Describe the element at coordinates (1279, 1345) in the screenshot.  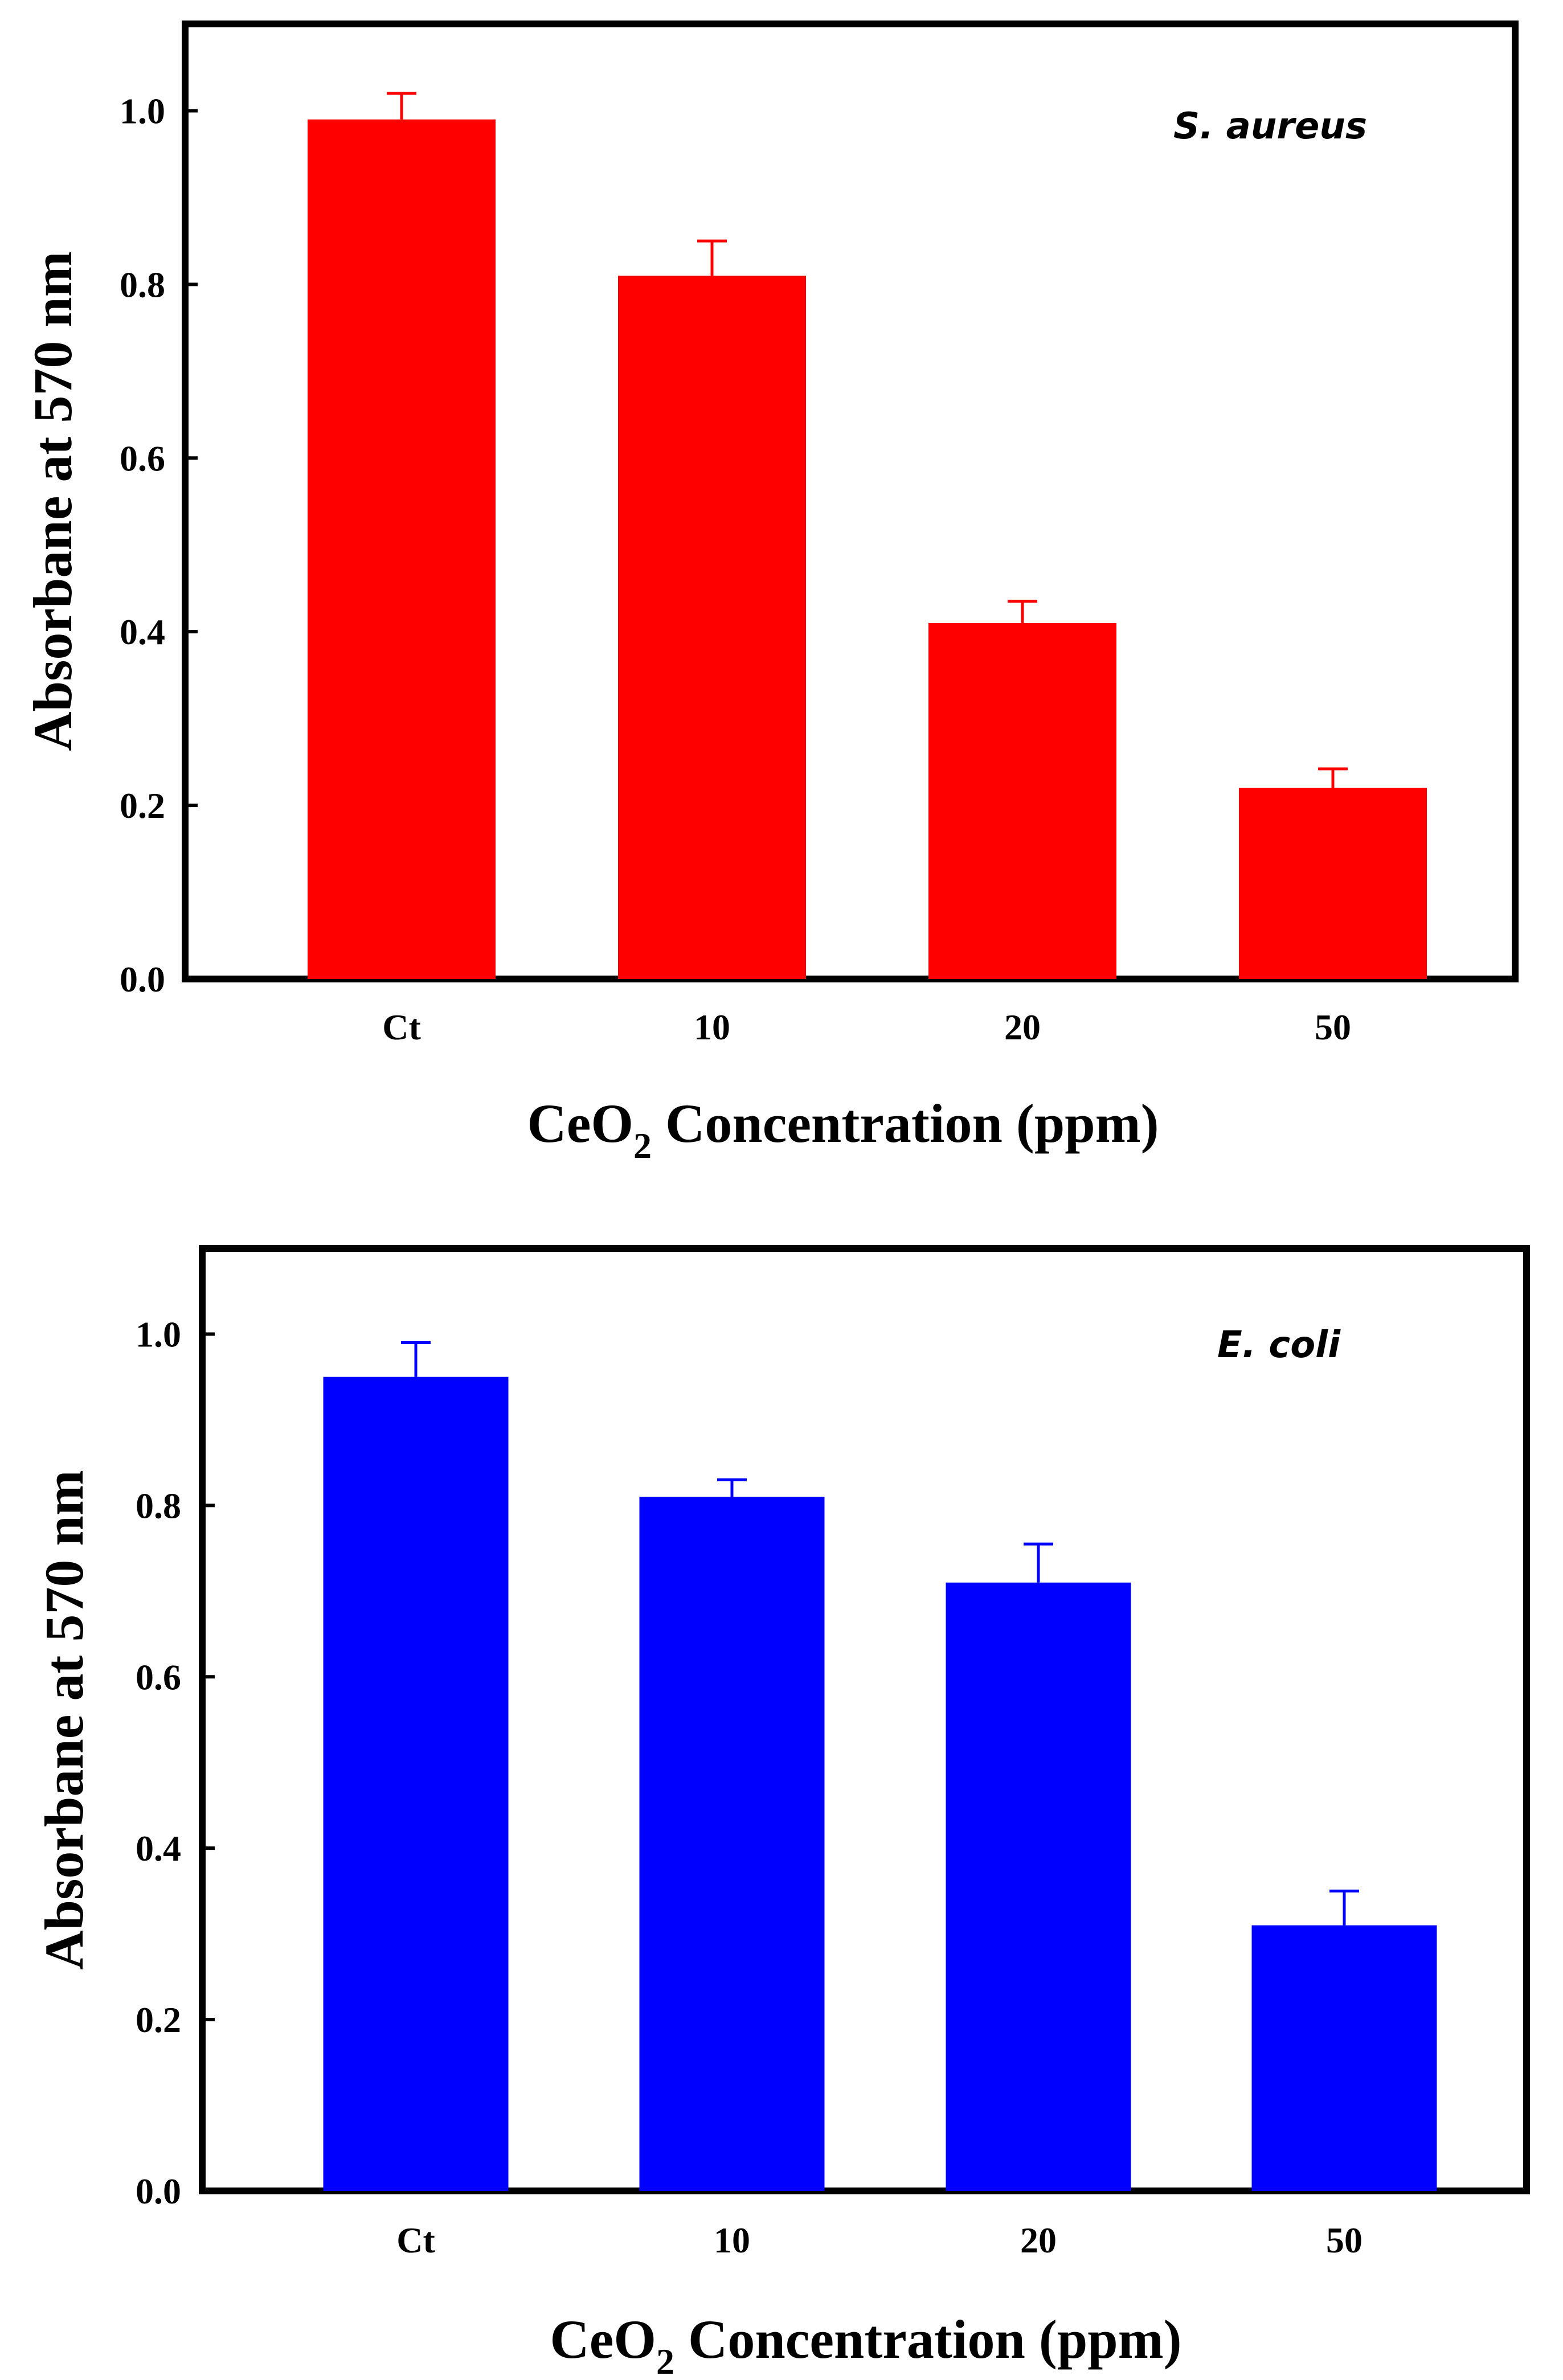
I see `annotation-label: E. coli` at that location.